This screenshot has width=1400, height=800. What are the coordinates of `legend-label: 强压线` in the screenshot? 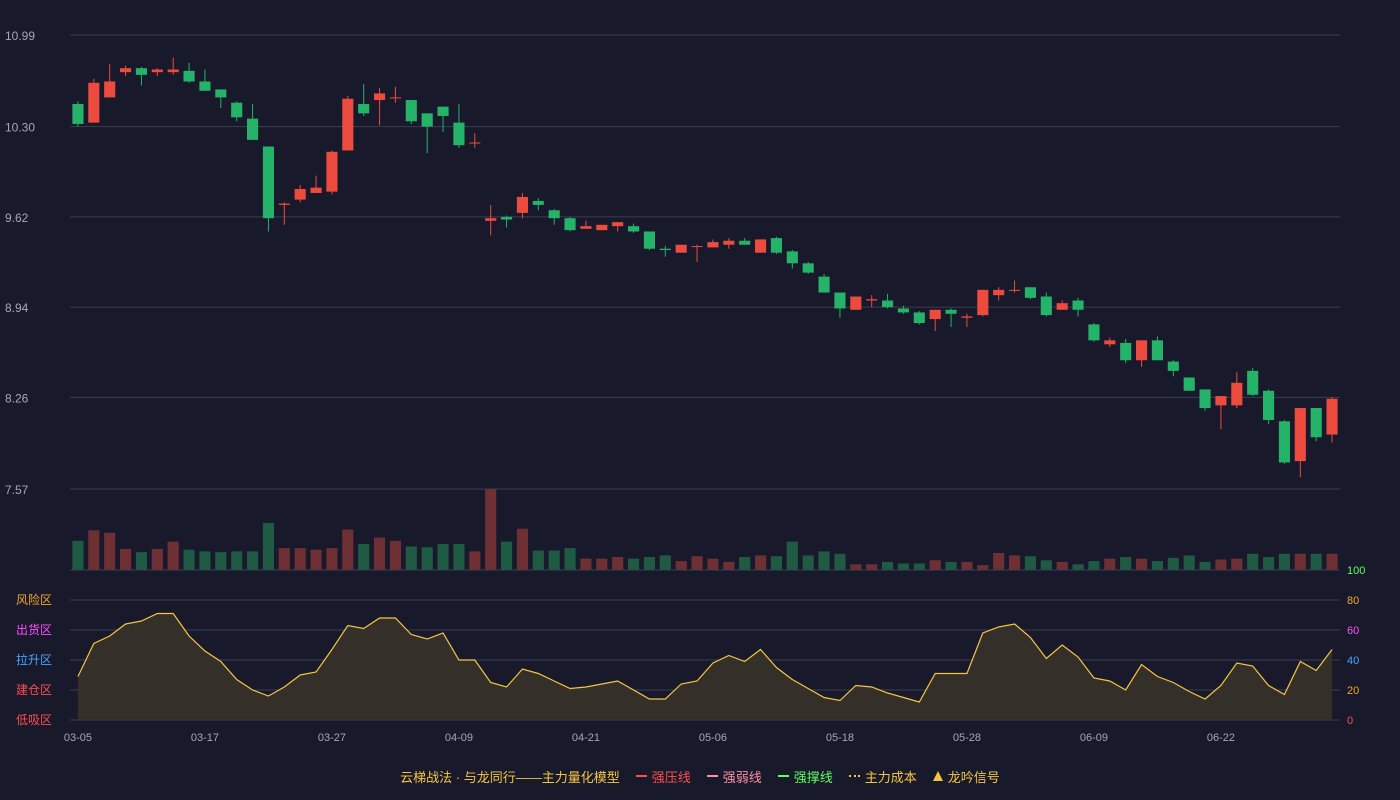 It's located at (671, 777).